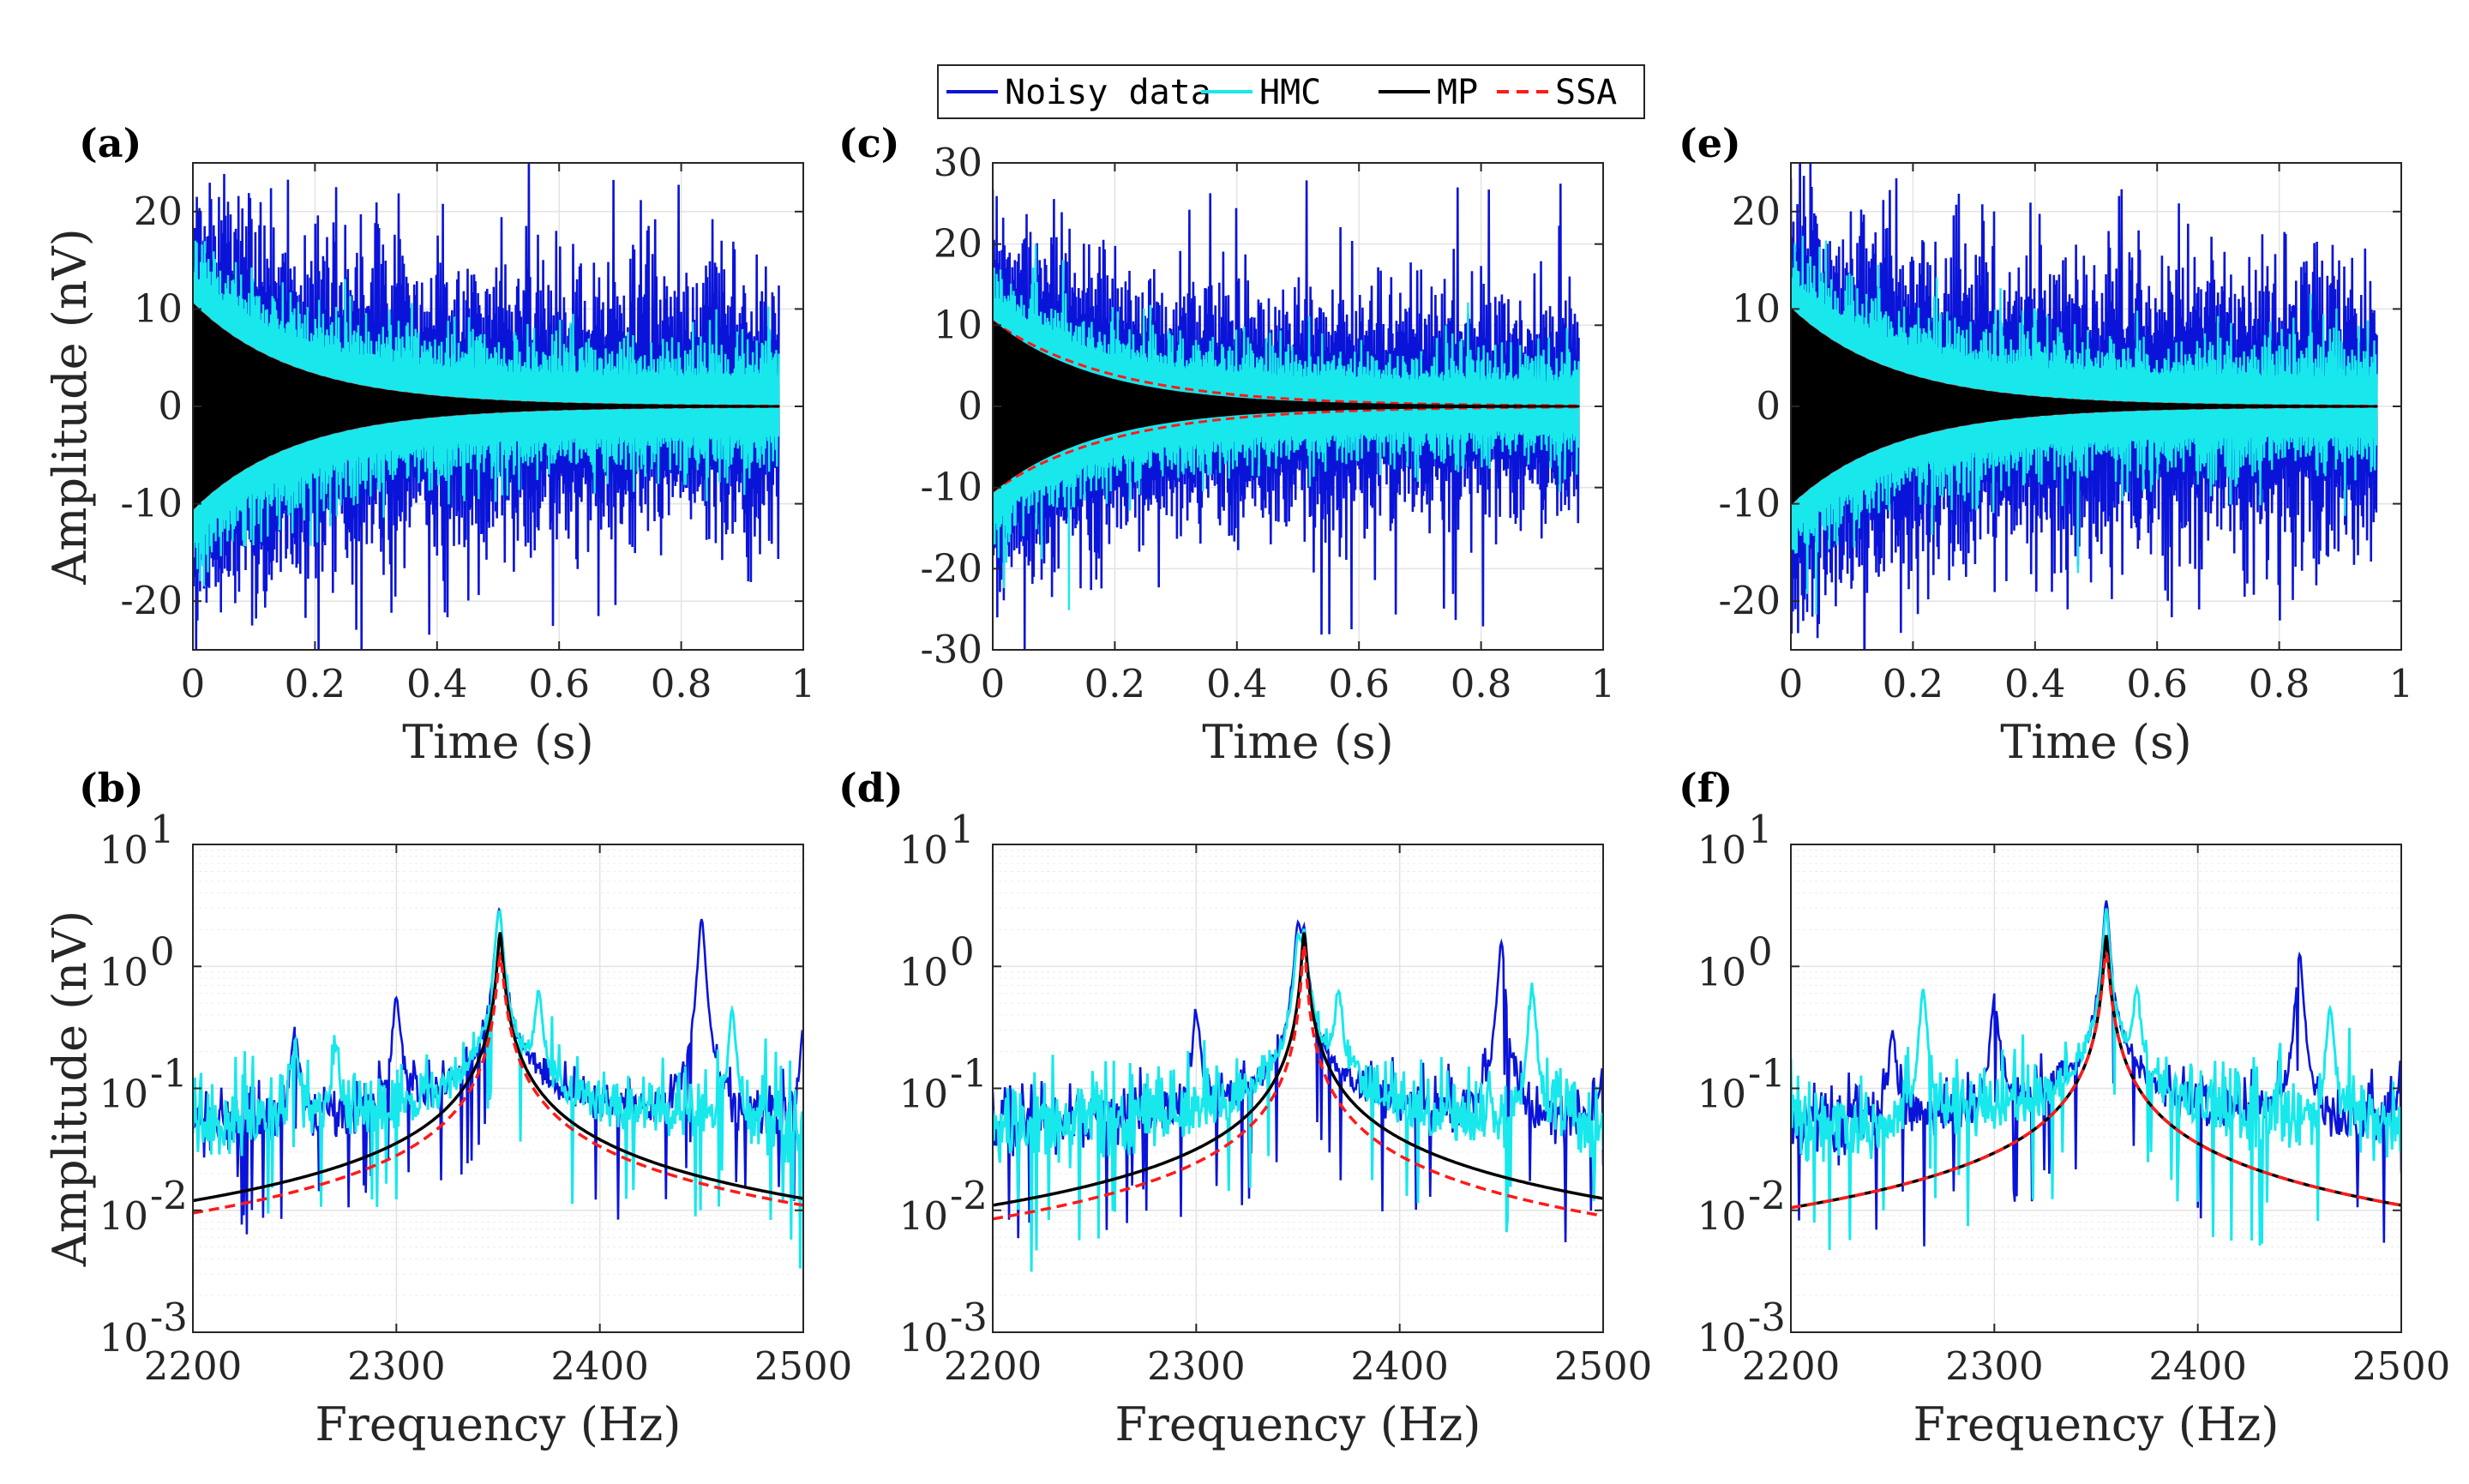 The height and width of the screenshot is (1484, 2469). I want to click on panel-label: (a), so click(110, 143).